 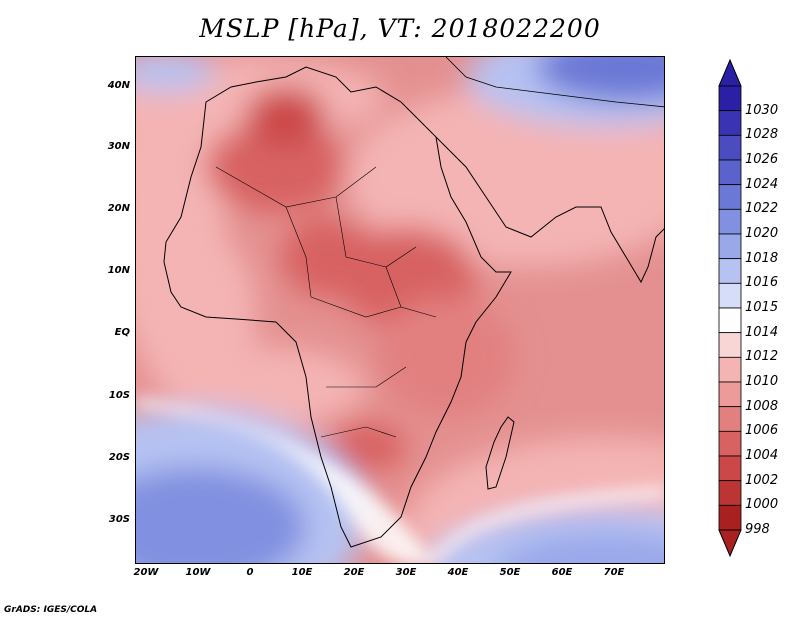 I want to click on footer-credit: GrADS: IGES/COLA, so click(x=51, y=610).